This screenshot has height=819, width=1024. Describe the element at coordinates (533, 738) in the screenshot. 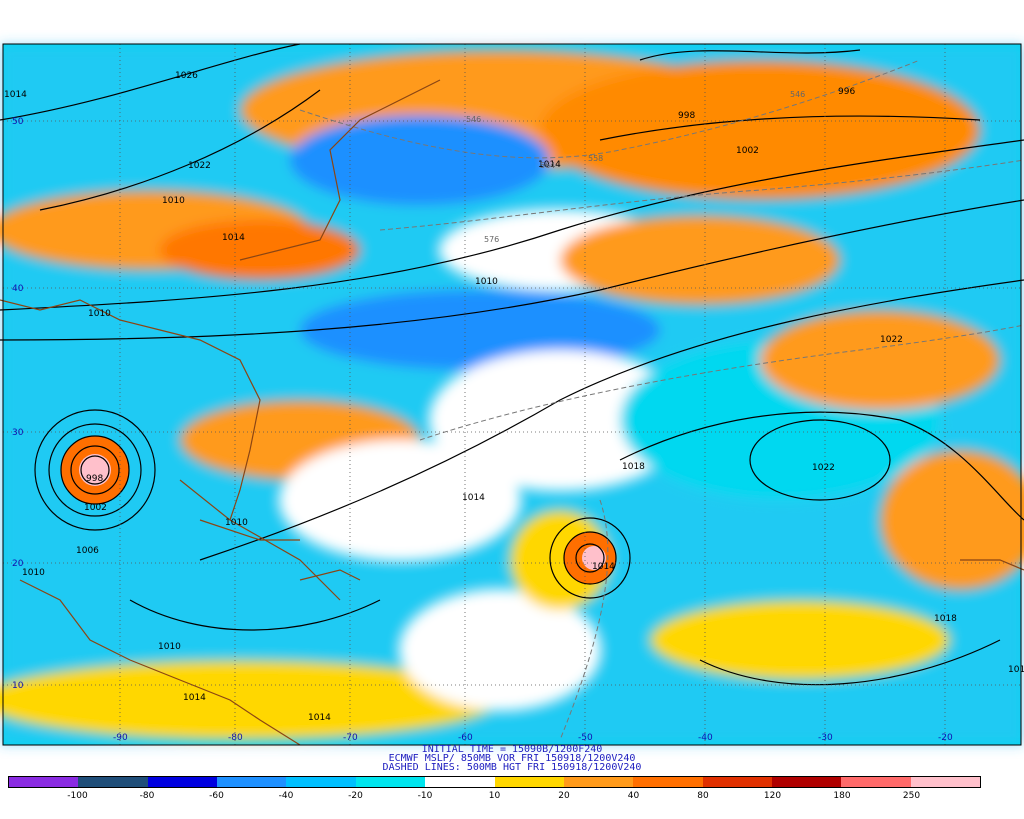

I see `longitude-labels: -90 -80 -70 -60 -50 -40 -30 -20` at that location.